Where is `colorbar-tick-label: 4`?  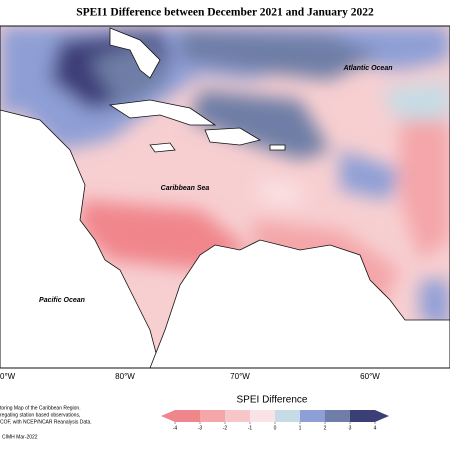
colorbar-tick-label: 4 is located at coordinates (375, 428).